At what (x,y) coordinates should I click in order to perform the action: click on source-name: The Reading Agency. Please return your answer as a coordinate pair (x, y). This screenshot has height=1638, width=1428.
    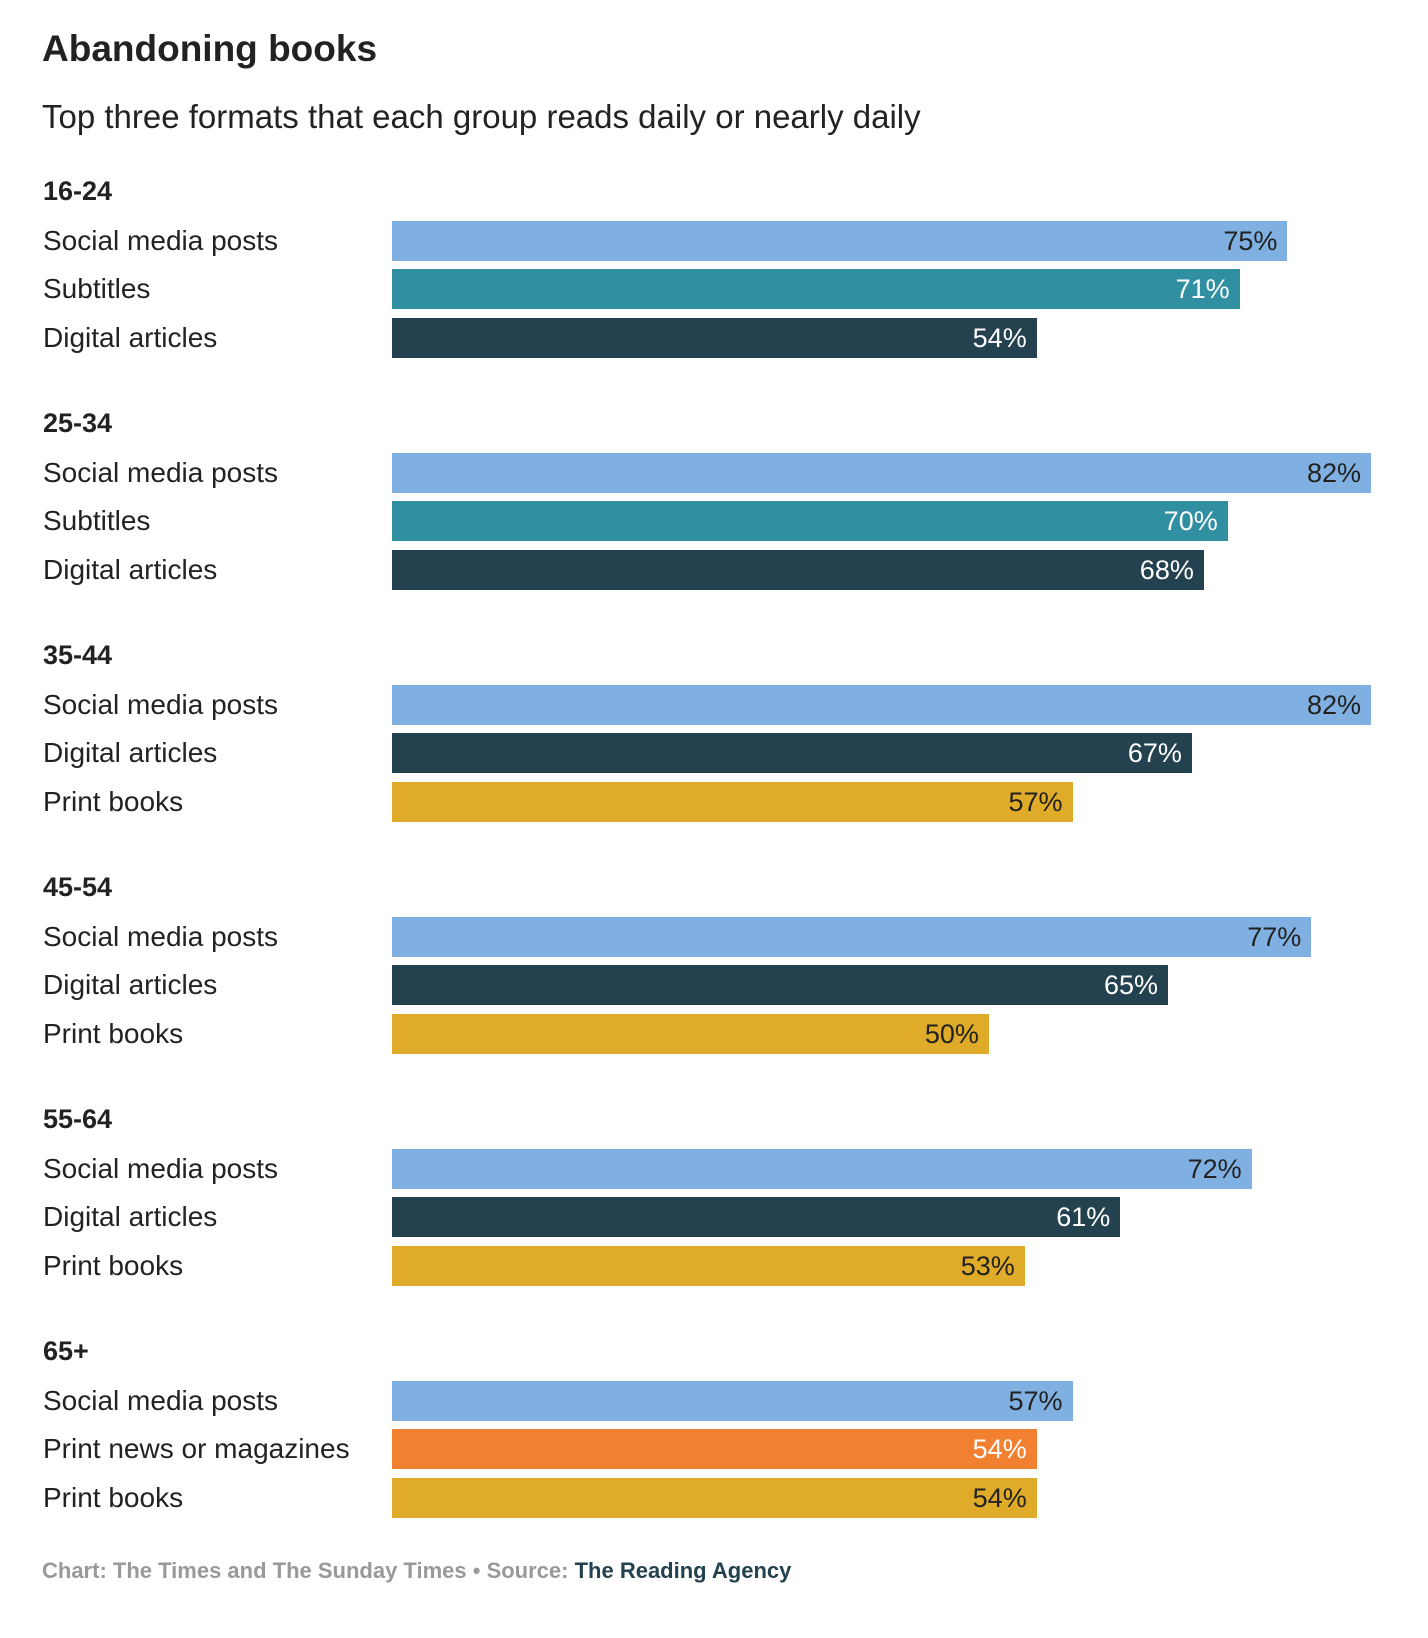
    Looking at the image, I should click on (683, 1570).